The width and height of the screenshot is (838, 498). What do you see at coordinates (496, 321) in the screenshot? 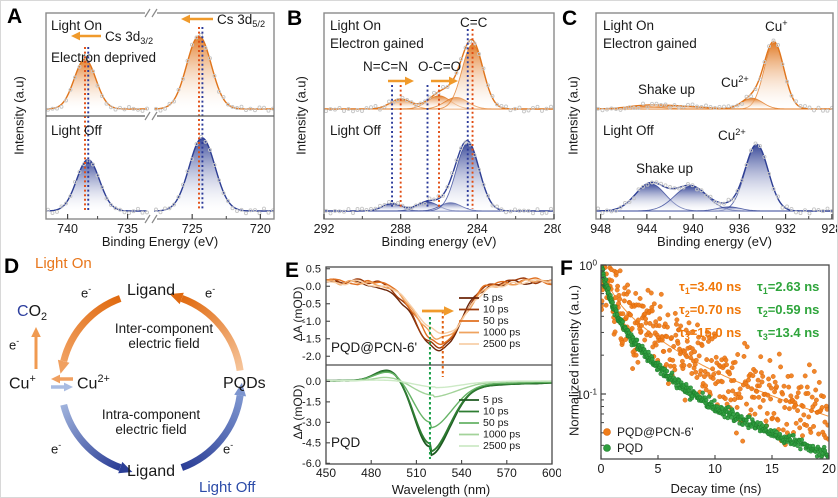
I see `legend-label: 50 ps` at bounding box center [496, 321].